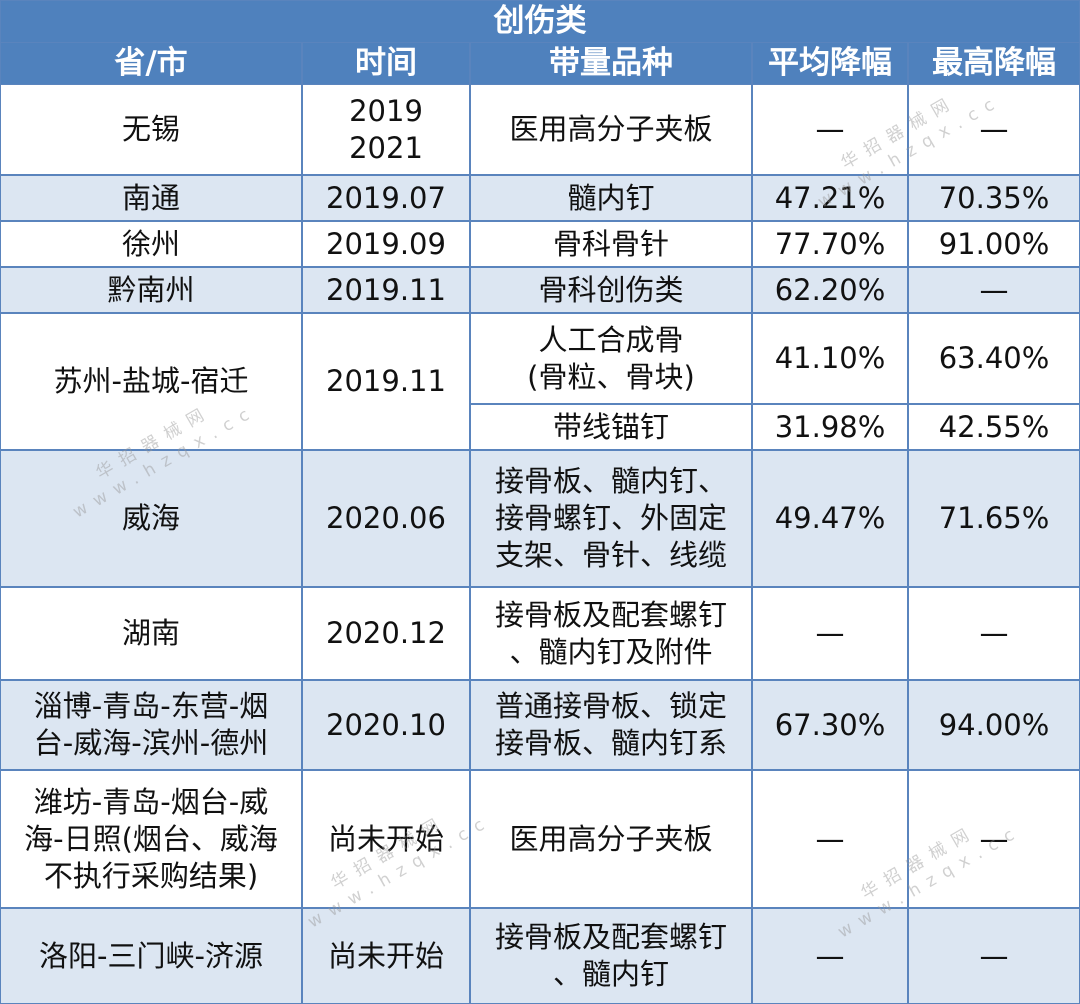 This screenshot has width=1080, height=1004. I want to click on cell-text: 带量品种, so click(611, 63).